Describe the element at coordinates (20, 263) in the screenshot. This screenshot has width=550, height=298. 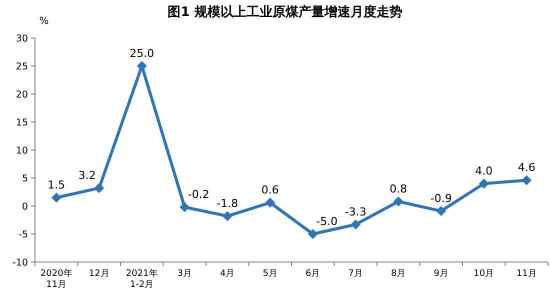
I see `y-tick-label: -10` at that location.